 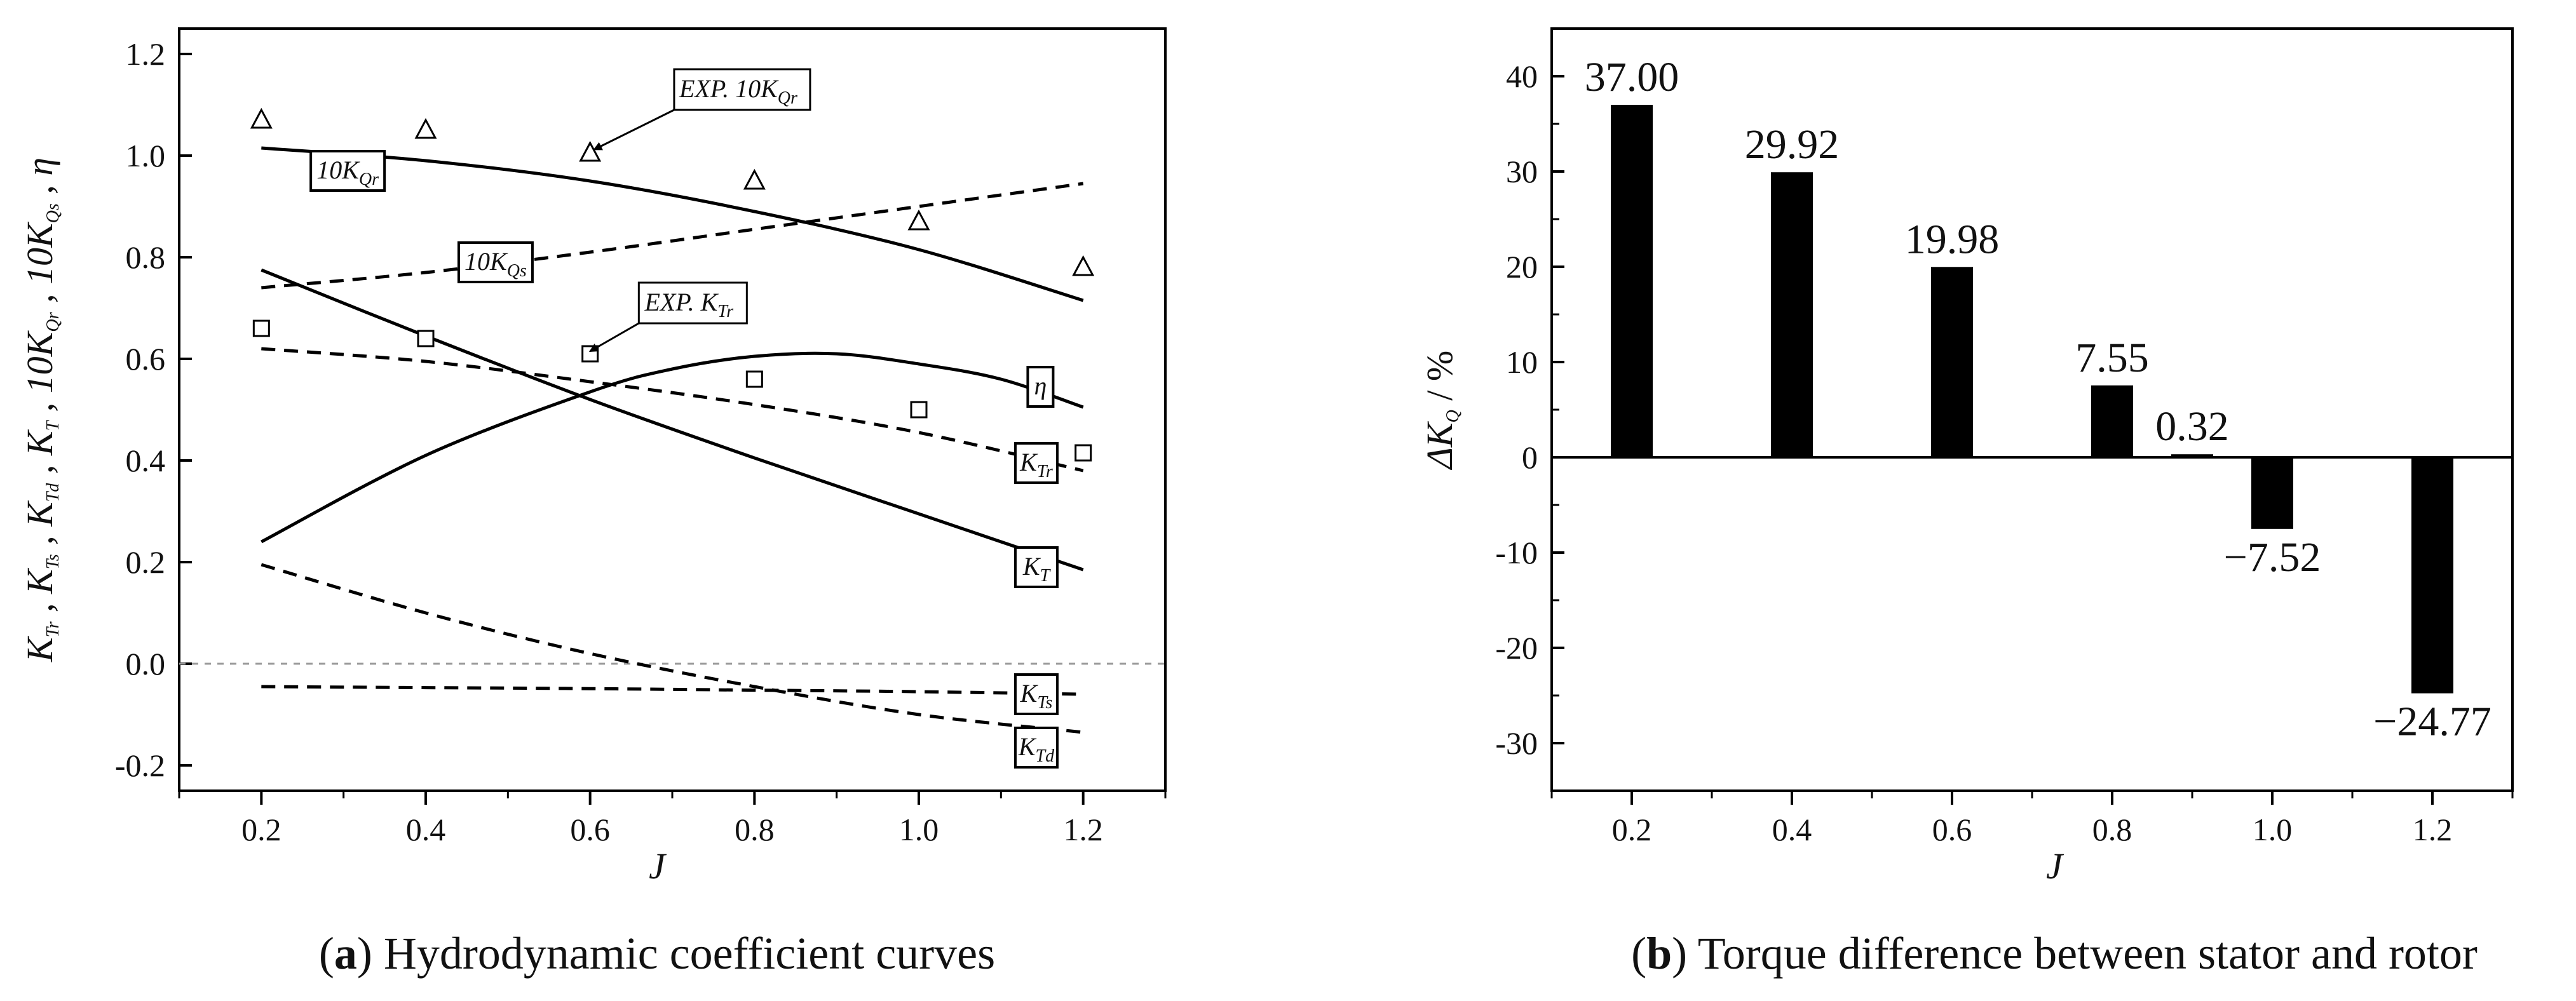 I want to click on caption-a: (a) Hydrodynamic coefficient curves, so click(x=657, y=954).